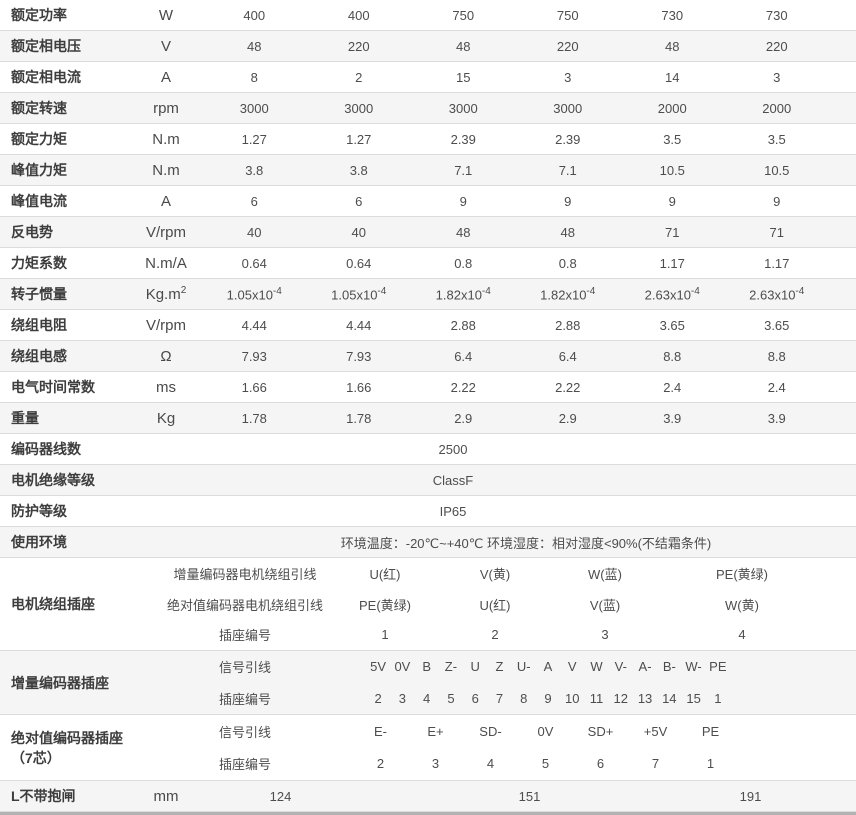 This screenshot has height=815, width=856. What do you see at coordinates (254, 15) in the screenshot?
I see `value-cell: 400` at bounding box center [254, 15].